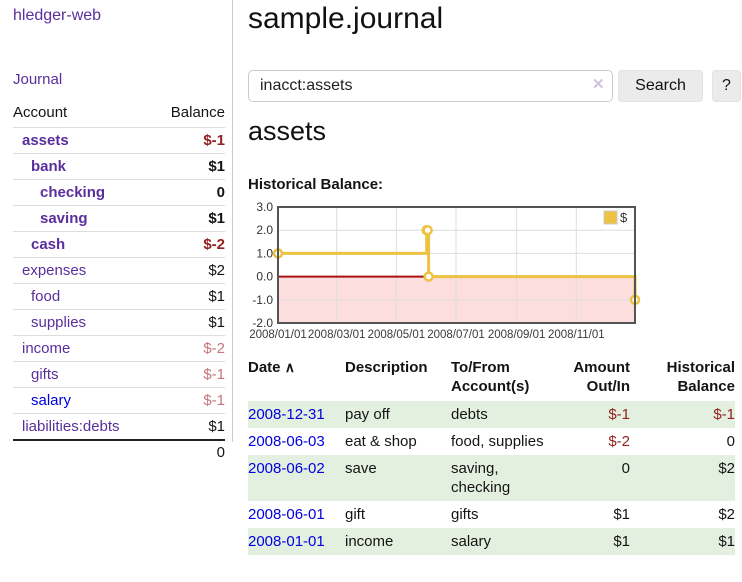 The width and height of the screenshot is (742, 582). Describe the element at coordinates (346, 18) in the screenshot. I see `page-title: sample.journal` at that location.